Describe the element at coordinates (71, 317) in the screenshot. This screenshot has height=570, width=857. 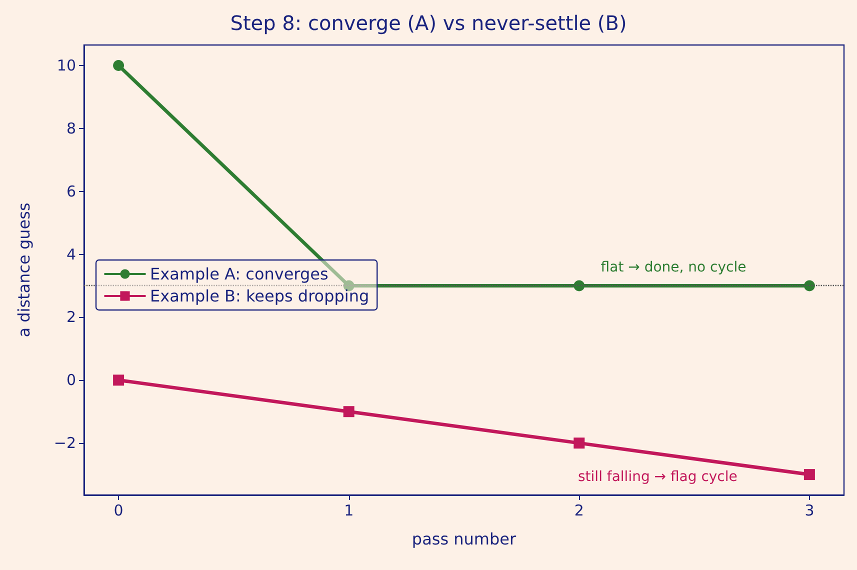
I see `y-tick-label: 2` at that location.